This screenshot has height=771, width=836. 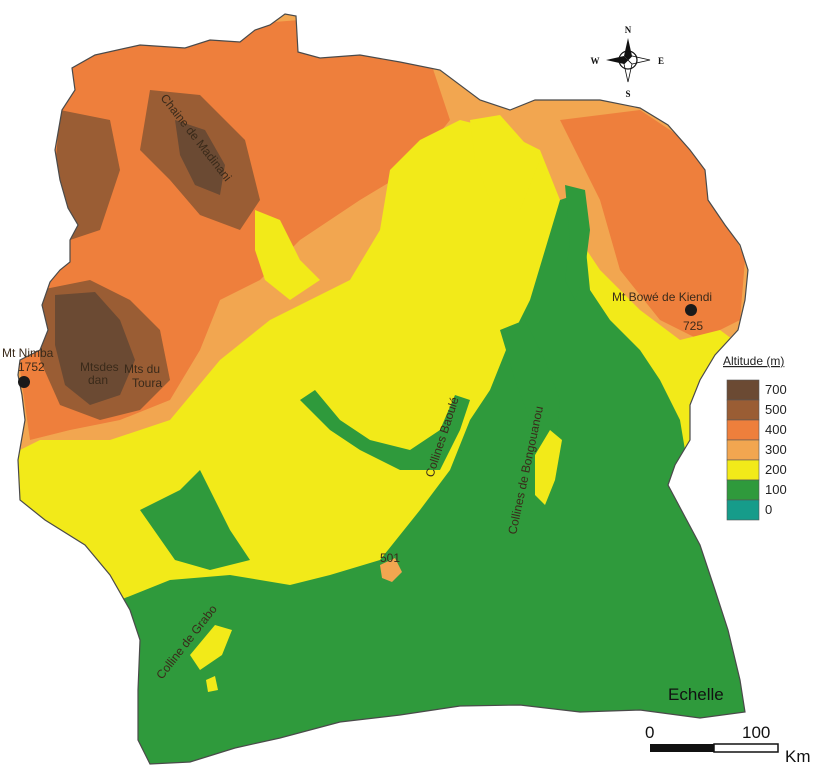 I want to click on scale-unit: Km, so click(x=798, y=756).